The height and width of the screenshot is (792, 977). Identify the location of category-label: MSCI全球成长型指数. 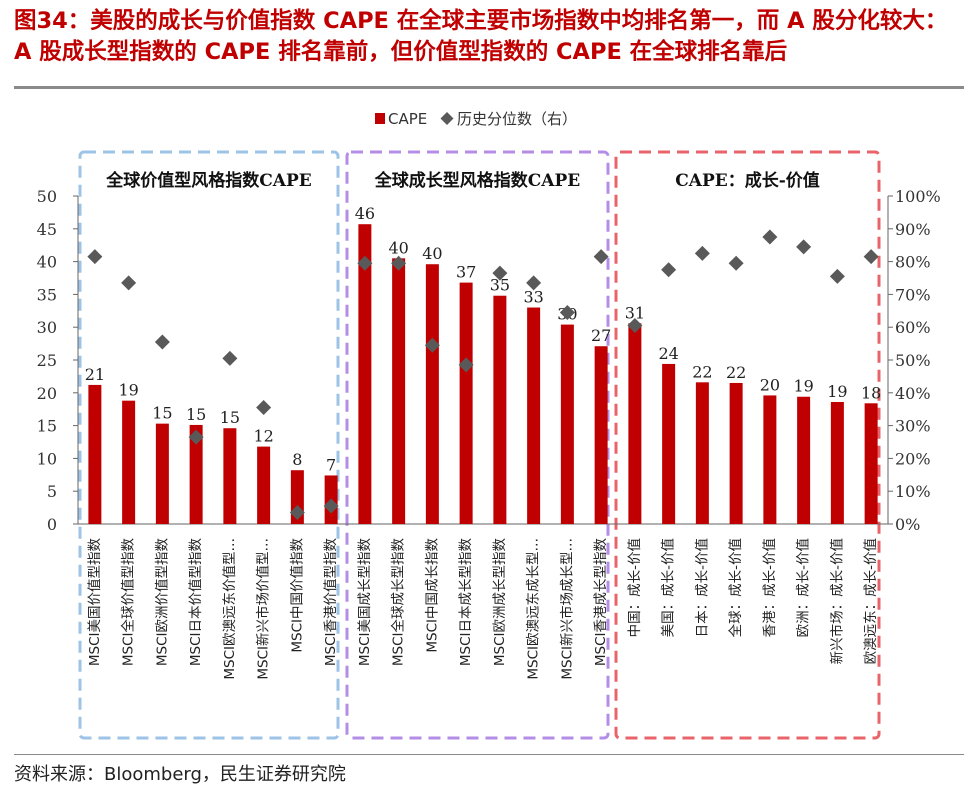
(398, 602).